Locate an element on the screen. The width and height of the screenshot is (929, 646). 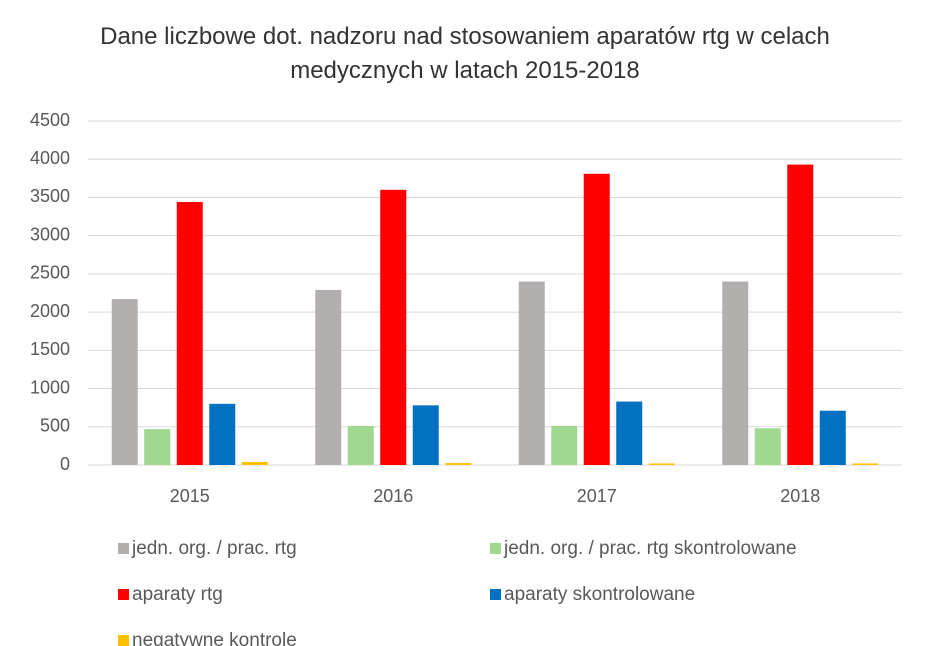
x-tick-label: 2016 is located at coordinates (393, 496).